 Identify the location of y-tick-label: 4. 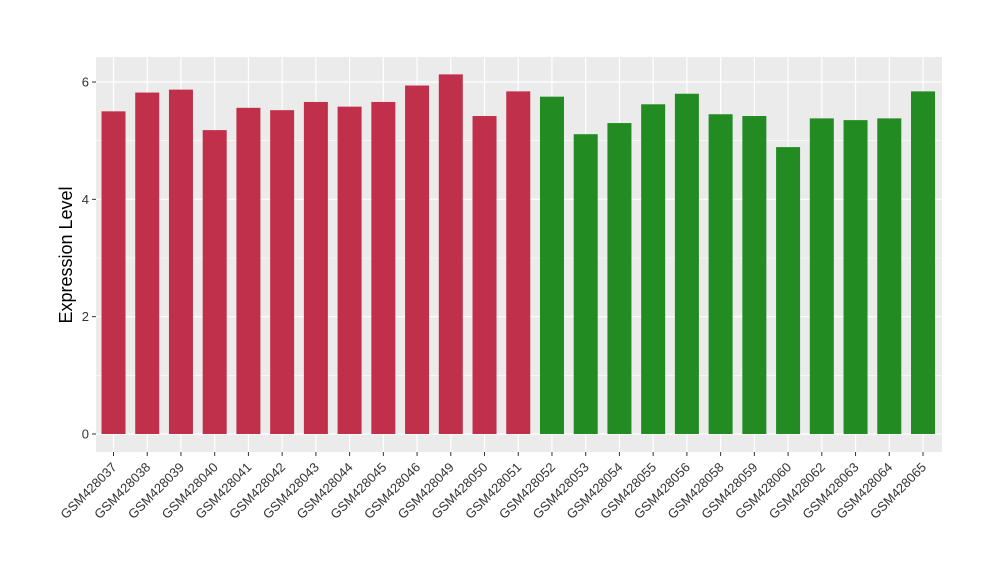
(85, 199).